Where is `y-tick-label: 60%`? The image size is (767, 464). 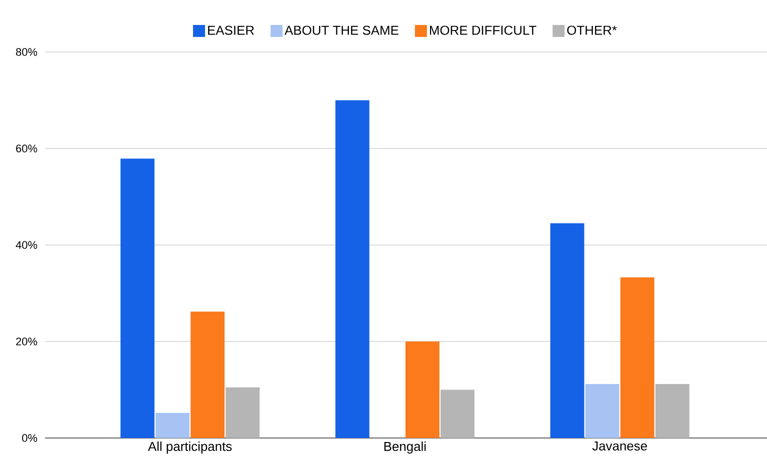 y-tick-label: 60% is located at coordinates (27, 148).